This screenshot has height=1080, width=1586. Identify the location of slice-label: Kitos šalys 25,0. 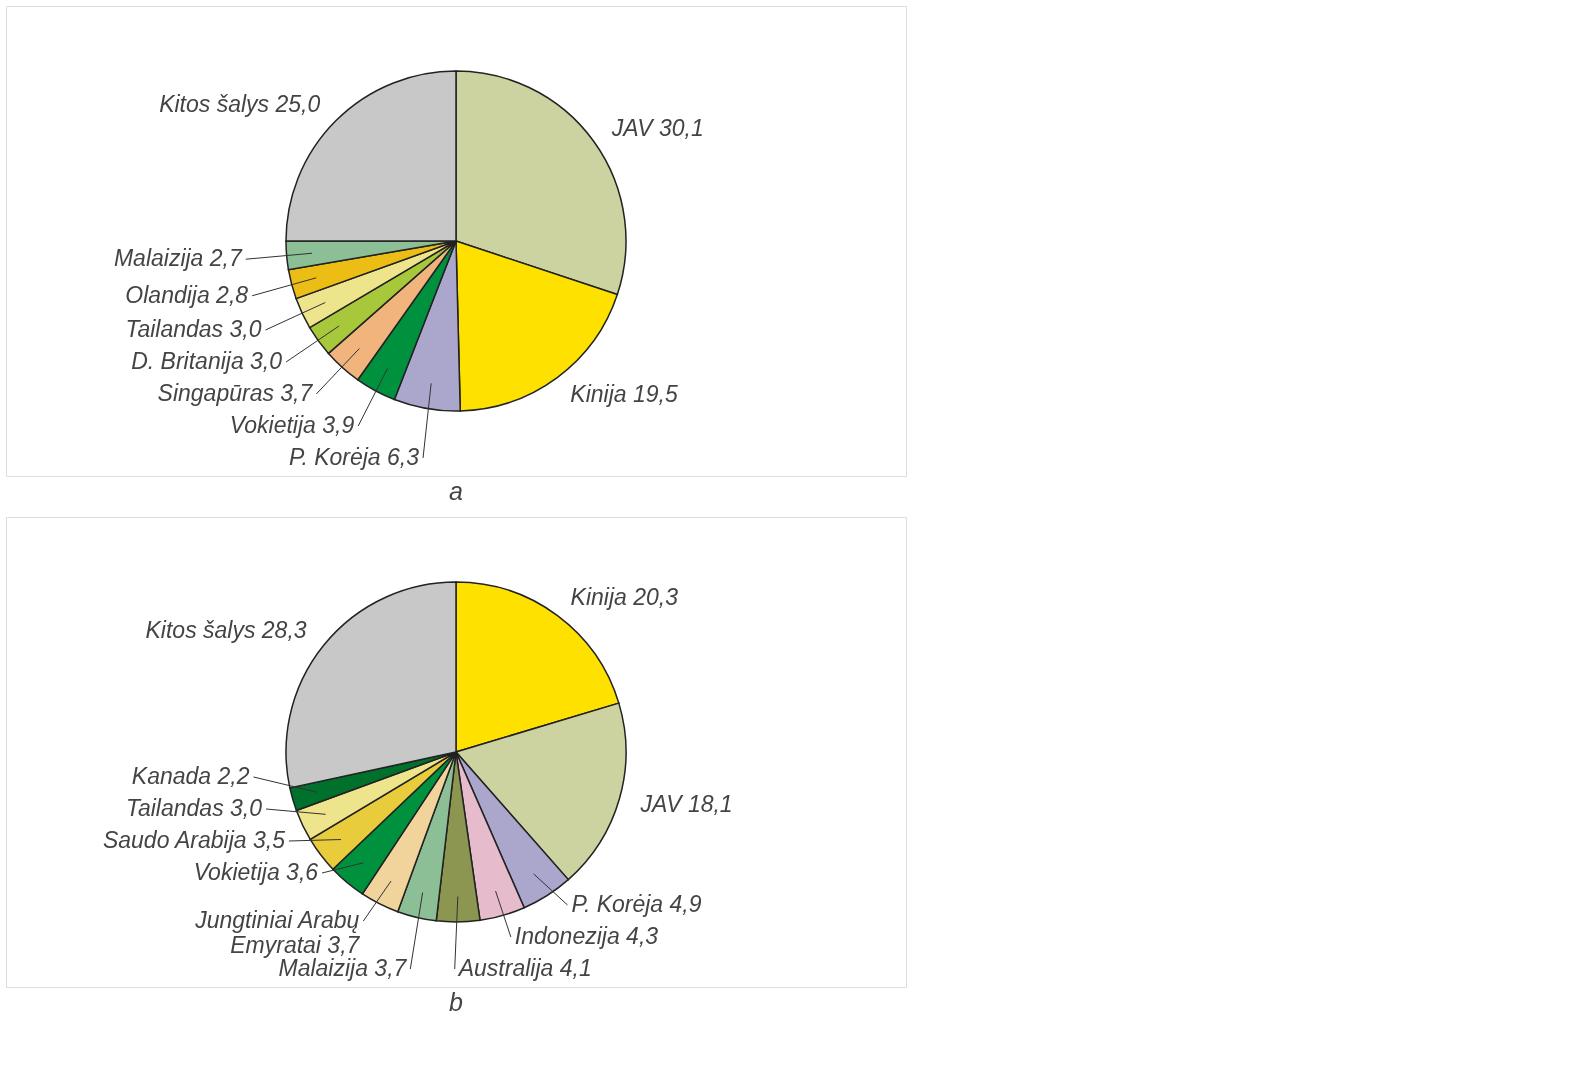
(240, 104).